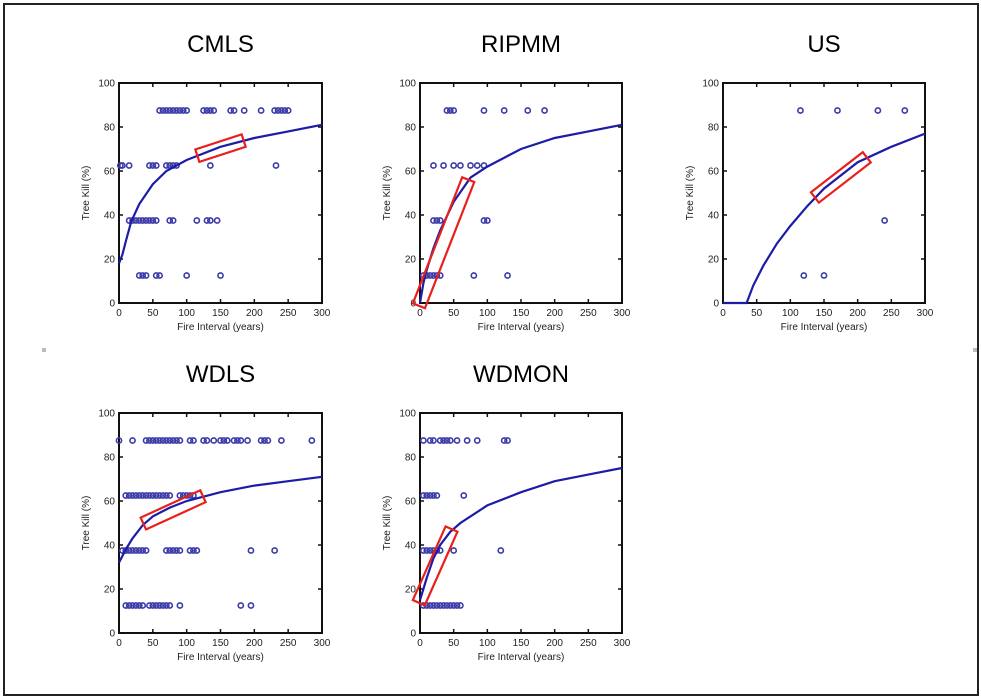  What do you see at coordinates (824, 327) in the screenshot?
I see `x-axis-label: Fire Interval (years)` at bounding box center [824, 327].